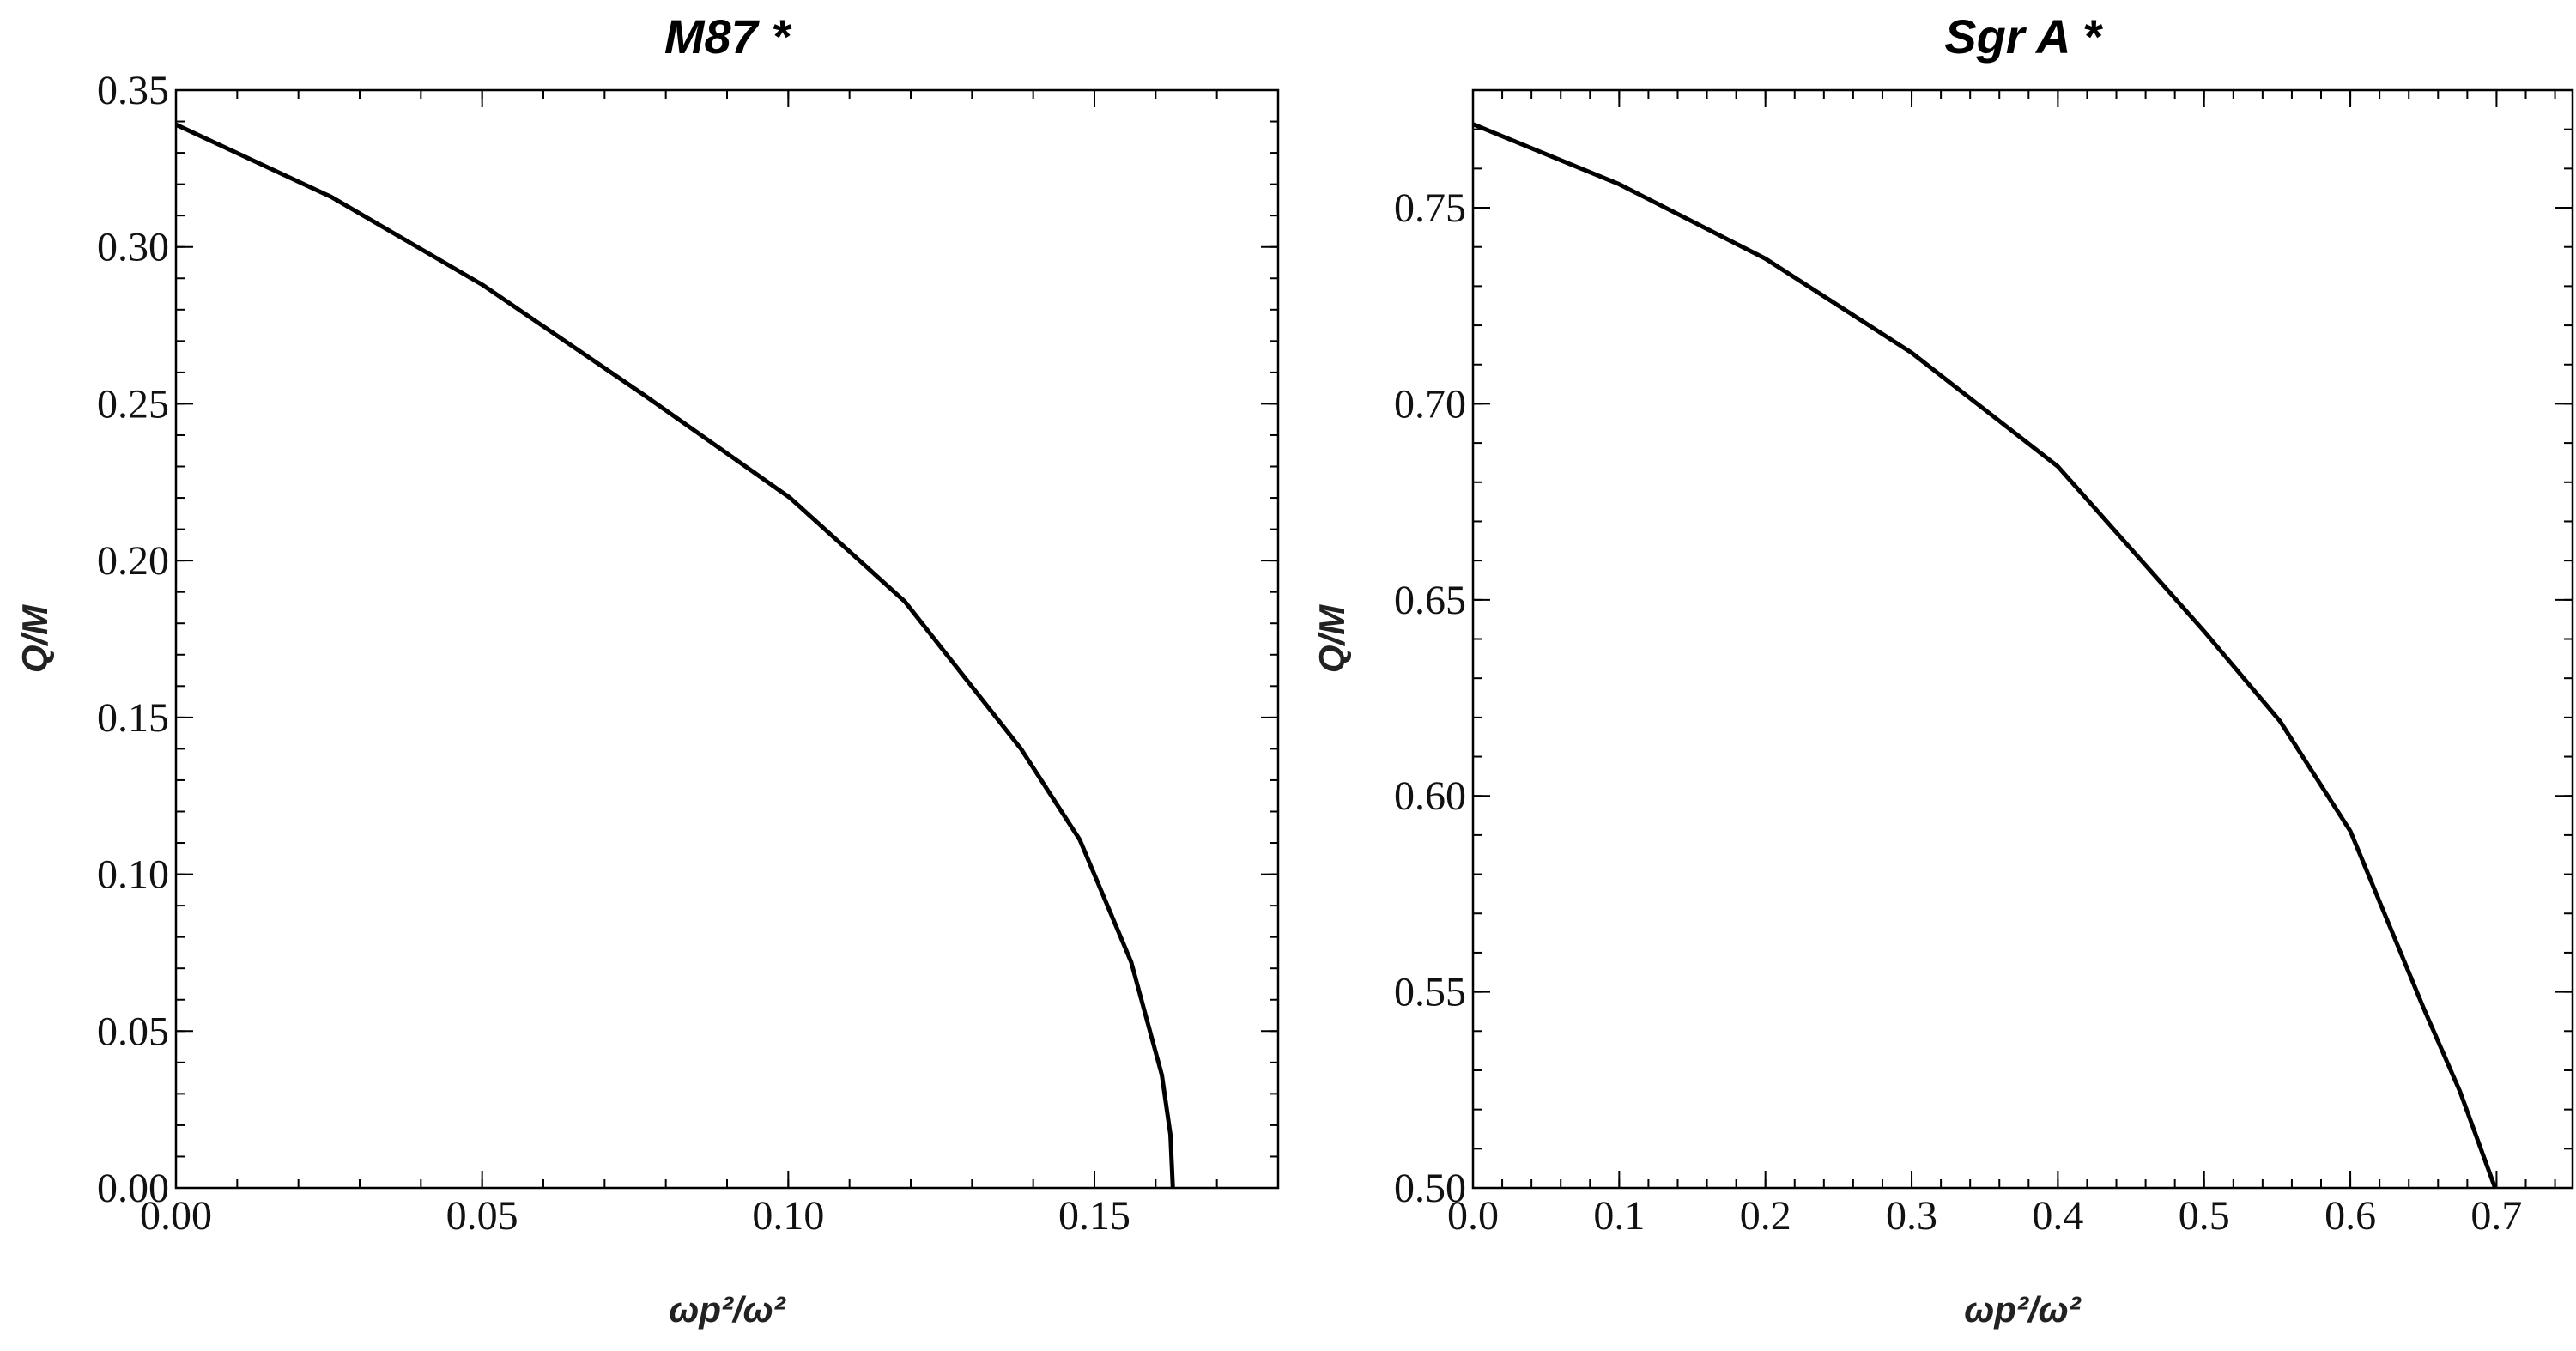  I want to click on x-tick-label: 0.05, so click(482, 1216).